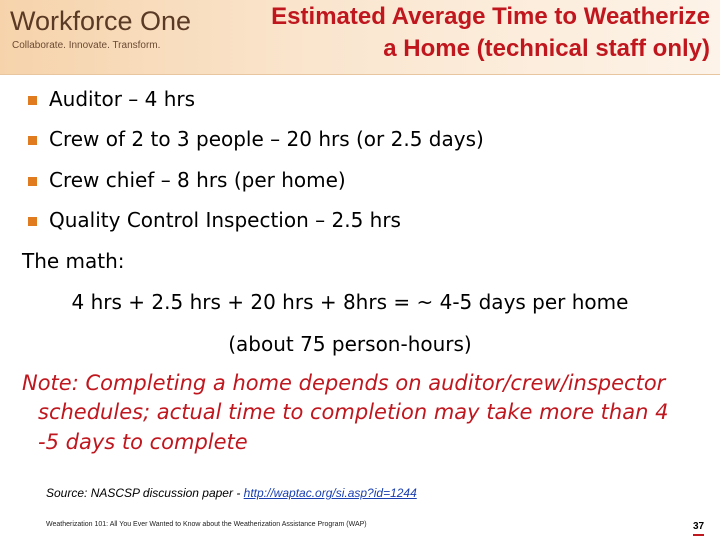 The width and height of the screenshot is (720, 540). What do you see at coordinates (699, 528) in the screenshot?
I see `page-number: 37` at bounding box center [699, 528].